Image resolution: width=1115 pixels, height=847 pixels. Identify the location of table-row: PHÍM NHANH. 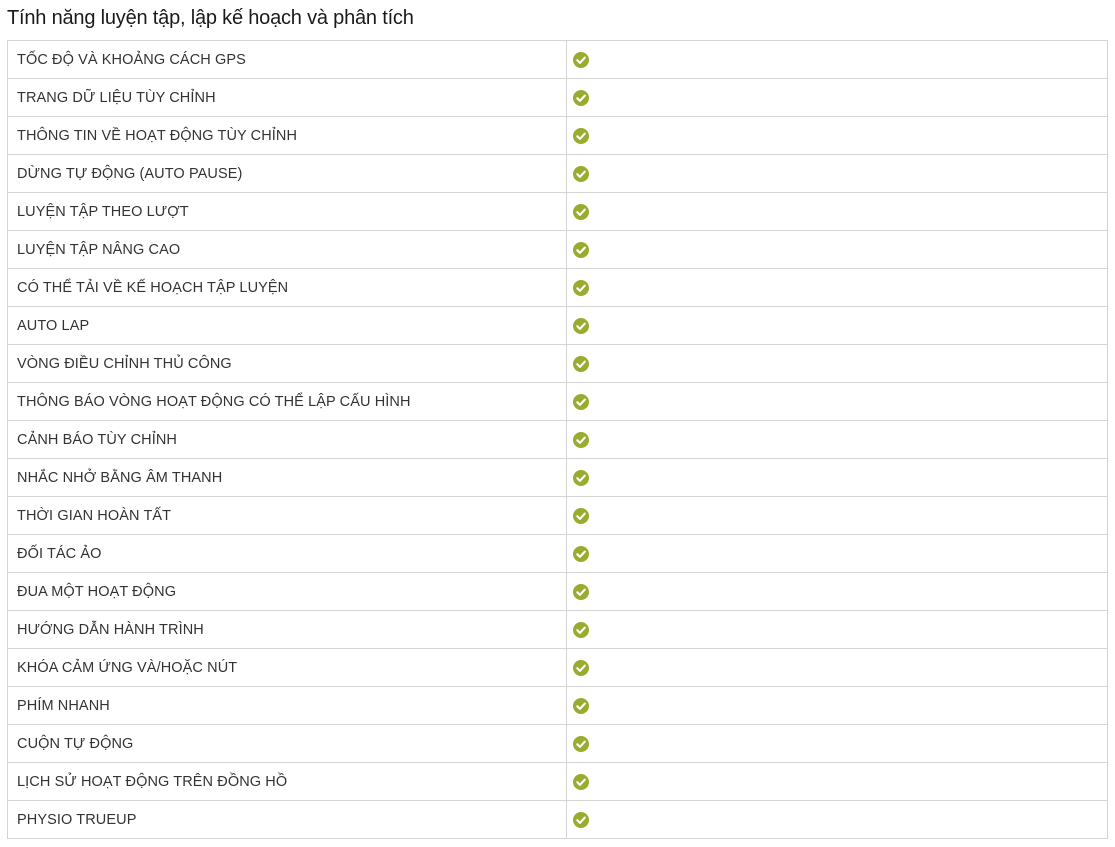
(557, 705).